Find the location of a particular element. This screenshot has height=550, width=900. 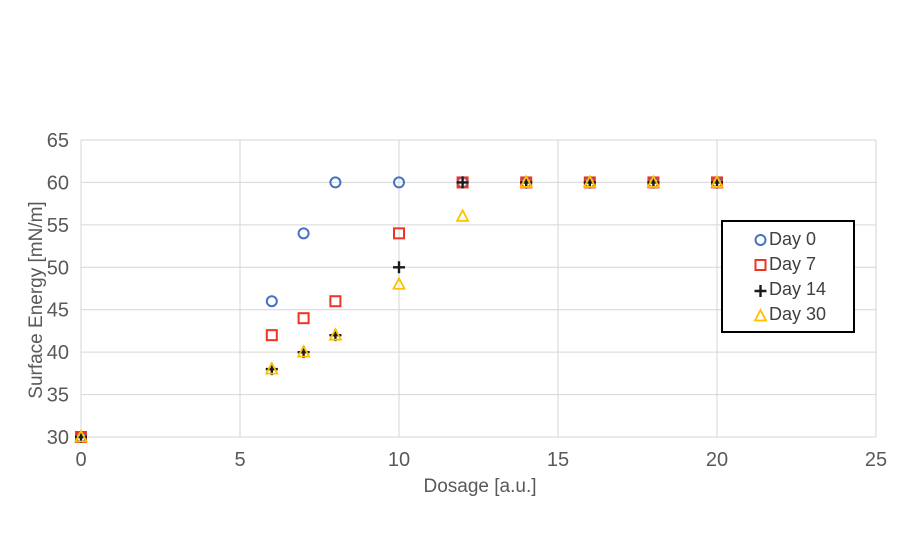

legend-label-day-30: Day 30 is located at coordinates (798, 314).